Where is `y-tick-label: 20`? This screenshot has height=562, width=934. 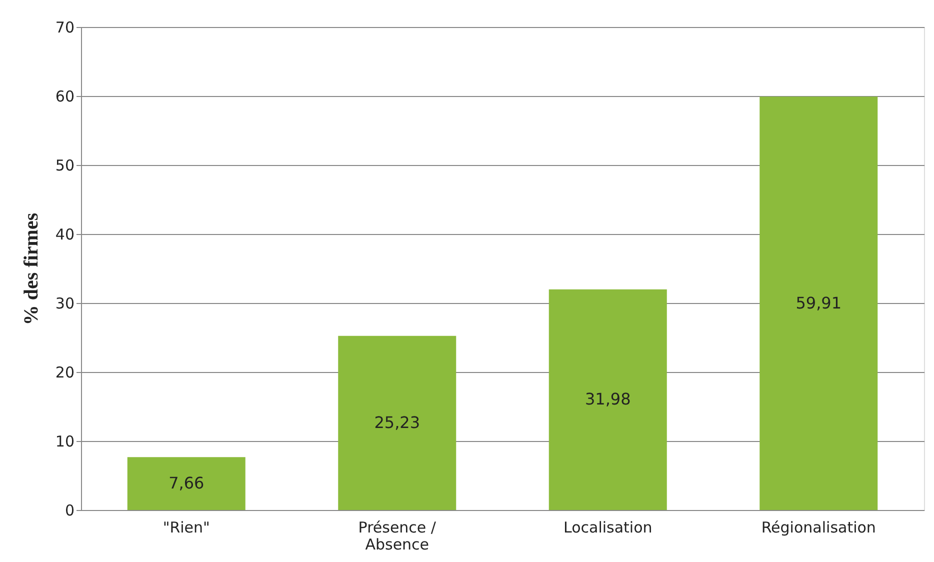 y-tick-label: 20 is located at coordinates (64, 373).